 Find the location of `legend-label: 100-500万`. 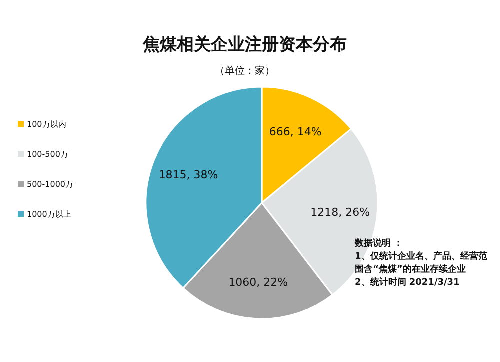

legend-label: 100-500万 is located at coordinates (47, 154).